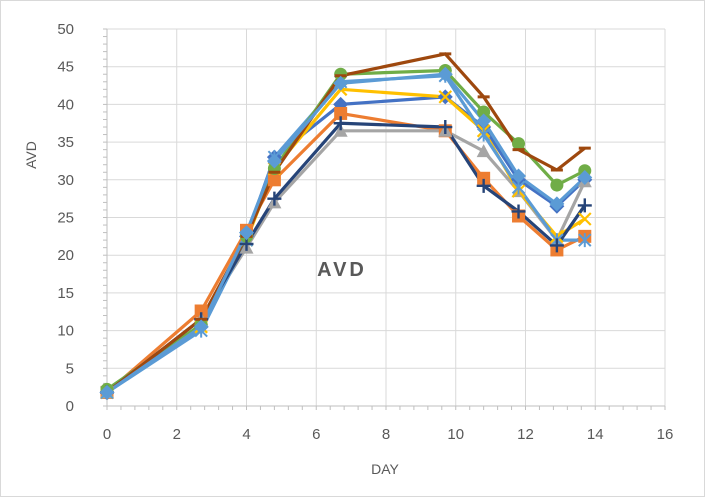 This screenshot has width=705, height=497. What do you see at coordinates (65, 331) in the screenshot?
I see `y-tick-label: 10` at bounding box center [65, 331].